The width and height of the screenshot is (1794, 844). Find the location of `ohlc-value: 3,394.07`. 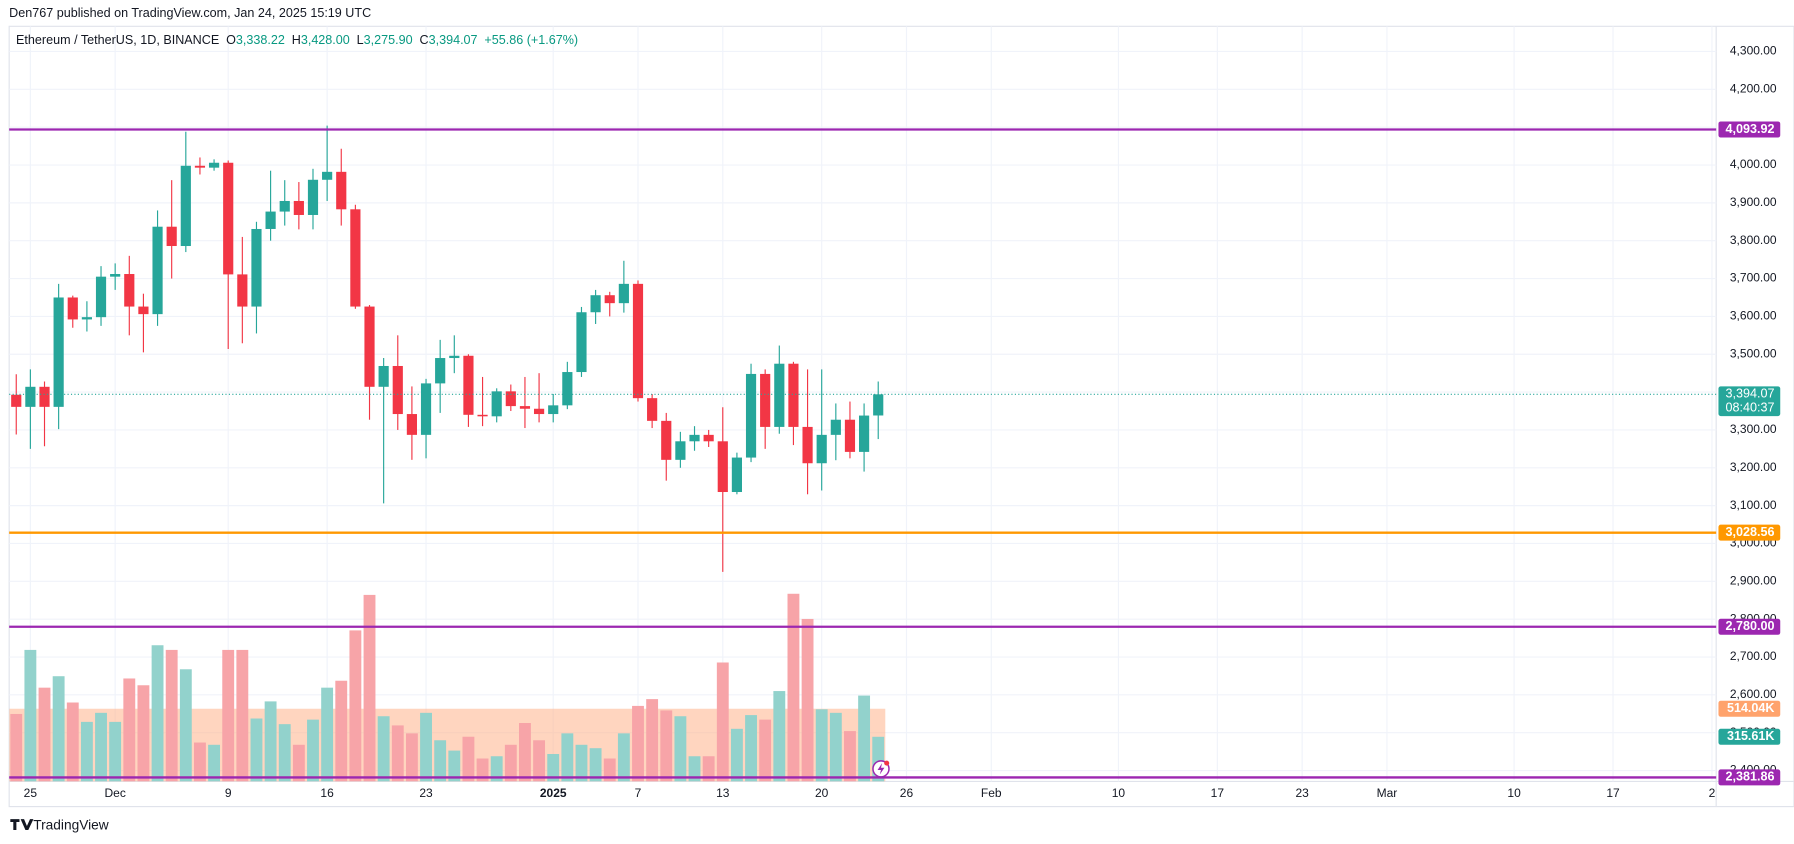

ohlc-value: 3,394.07 is located at coordinates (453, 41).